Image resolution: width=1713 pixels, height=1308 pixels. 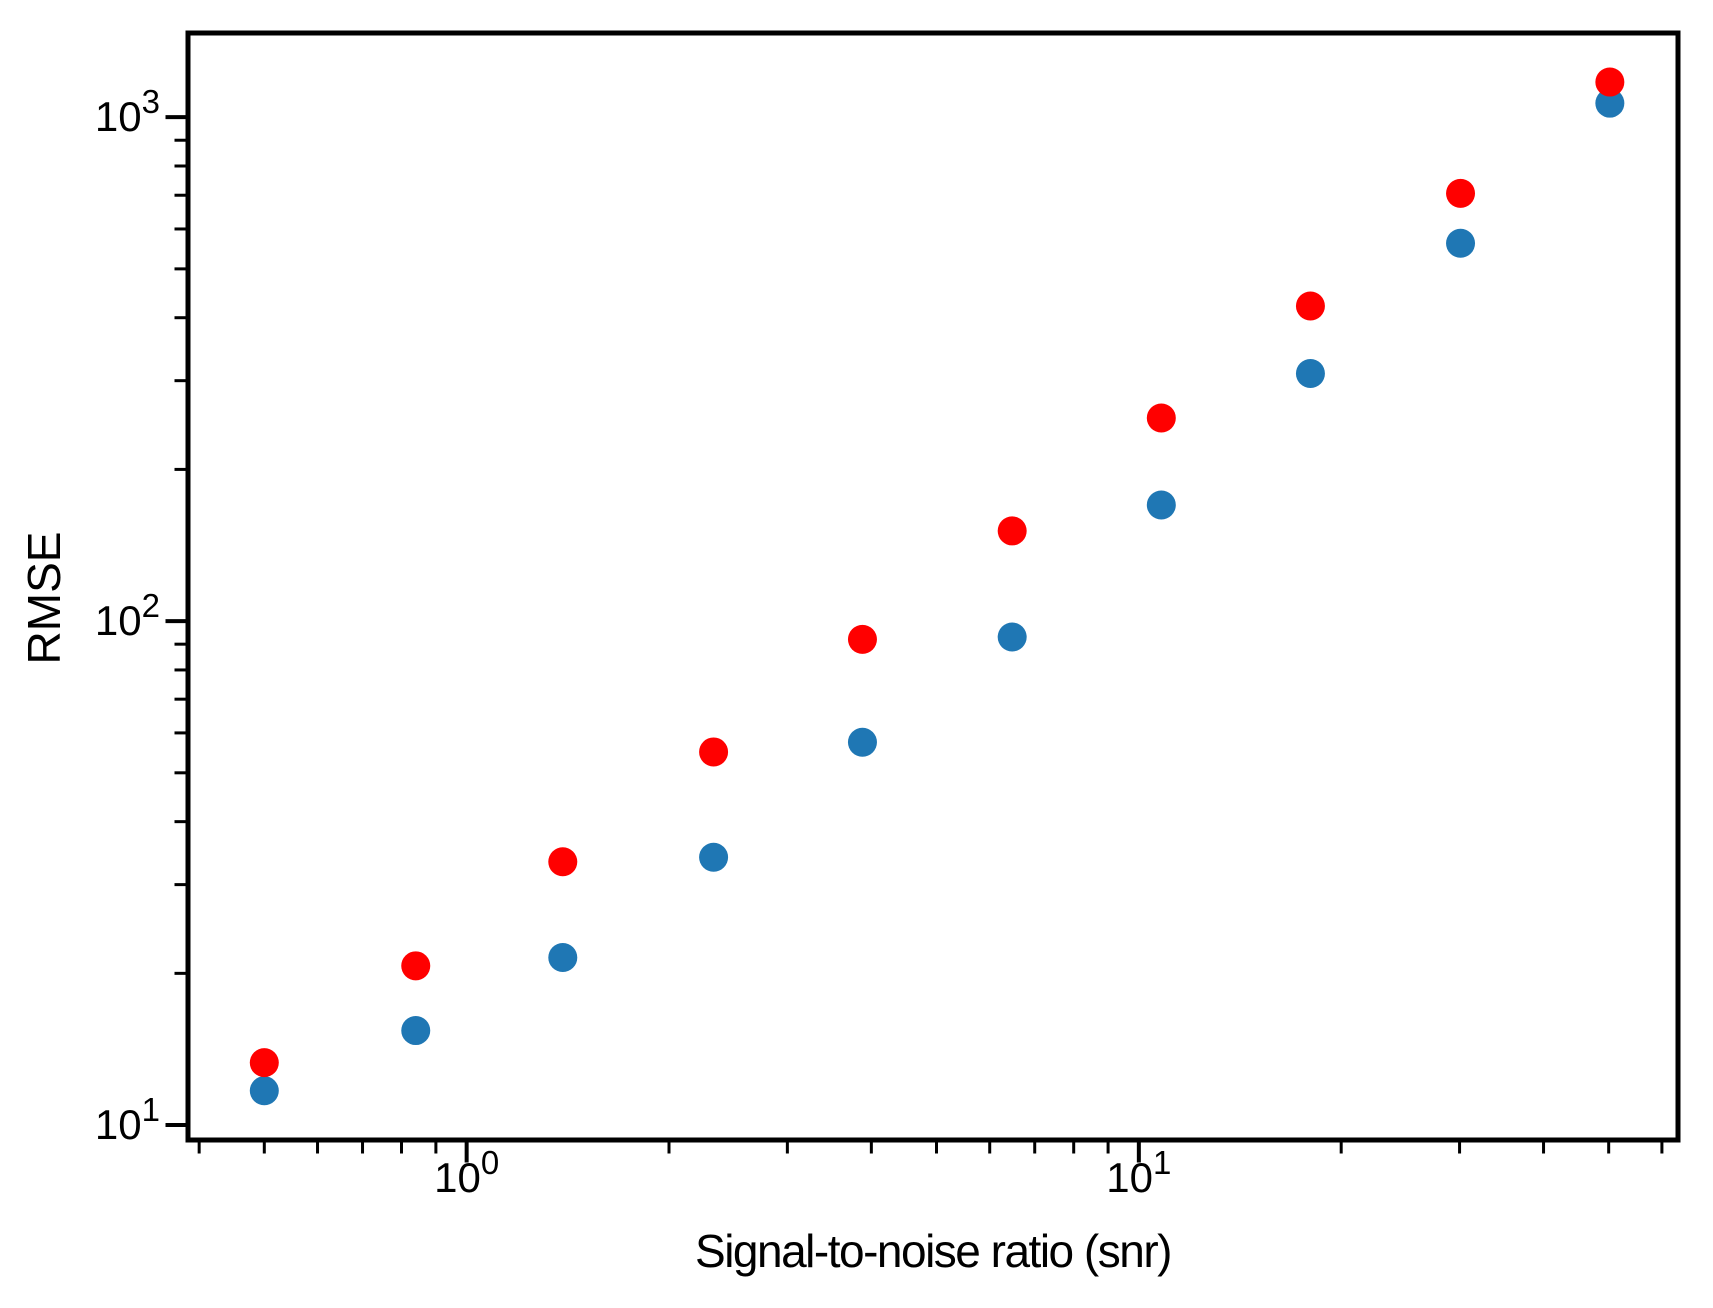 I want to click on y-tick-label: 10², so click(x=127, y=615).